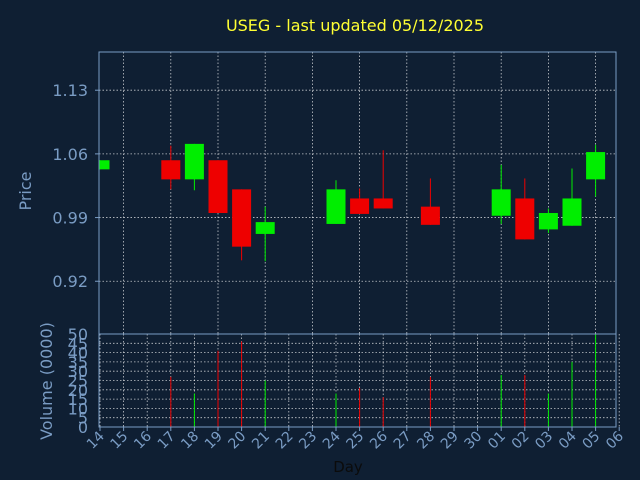 The height and width of the screenshot is (480, 640). Describe the element at coordinates (78, 390) in the screenshot. I see `volume-tick-label: 20` at that location.